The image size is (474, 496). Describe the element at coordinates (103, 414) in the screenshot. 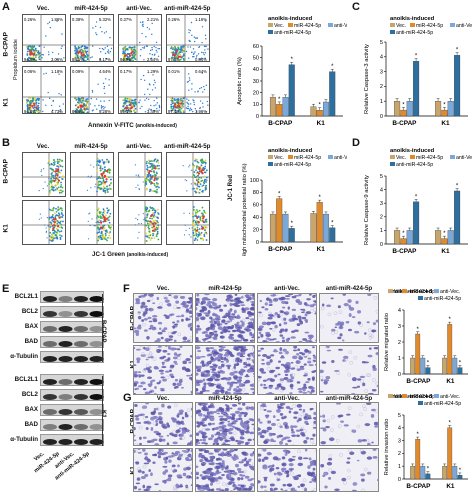

I see `group-label-k1: K1` at that location.